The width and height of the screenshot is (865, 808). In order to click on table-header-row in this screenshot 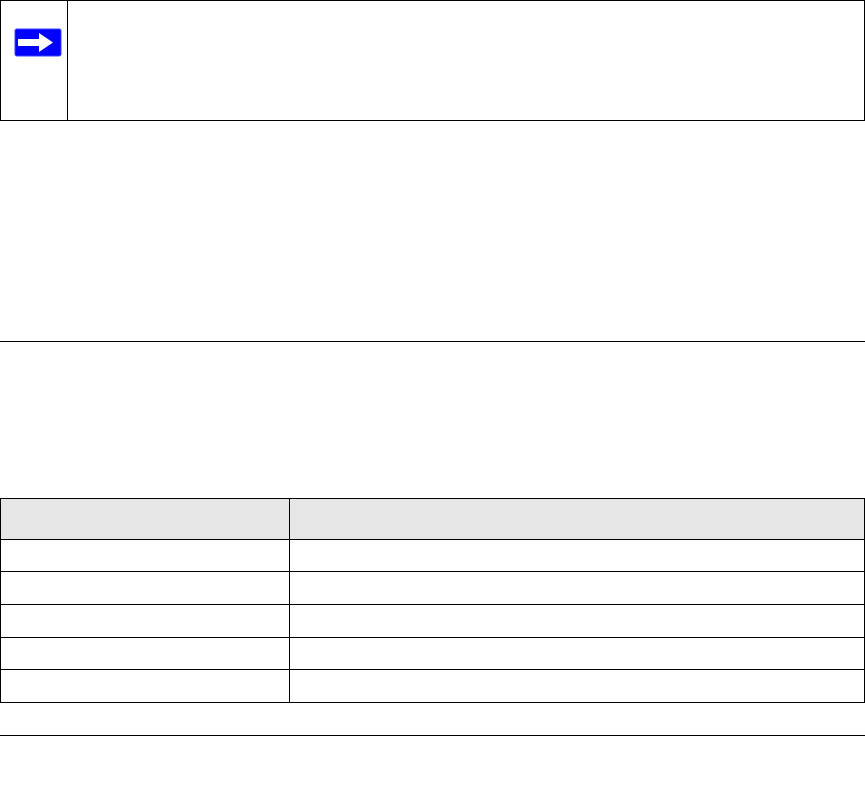, I will do `click(432, 519)`.